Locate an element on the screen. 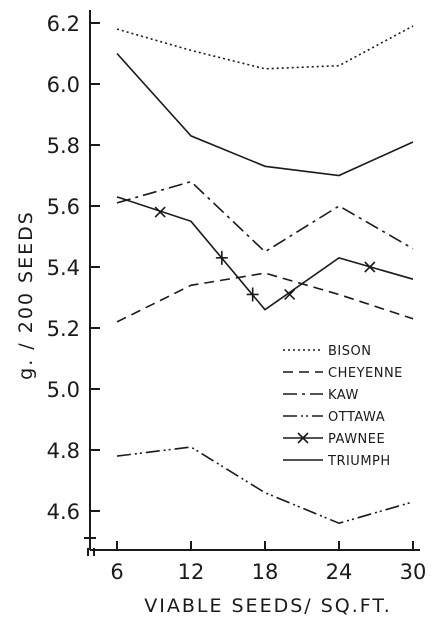 The image size is (437, 624). y-tick-label: 5.4 is located at coordinates (63, 268).